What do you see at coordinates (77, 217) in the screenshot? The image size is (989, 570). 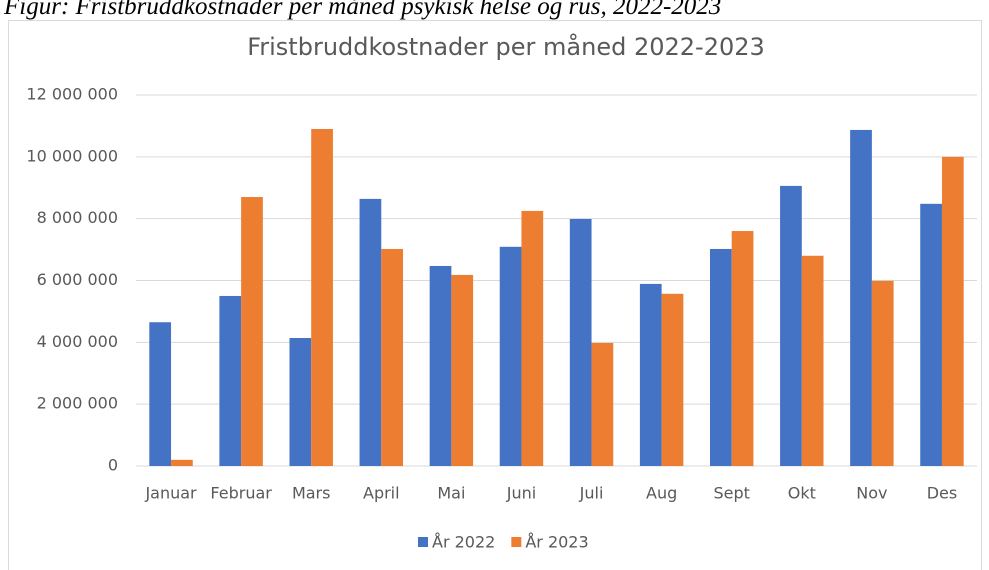 I see `y-tick-label: 8 000 000` at bounding box center [77, 217].